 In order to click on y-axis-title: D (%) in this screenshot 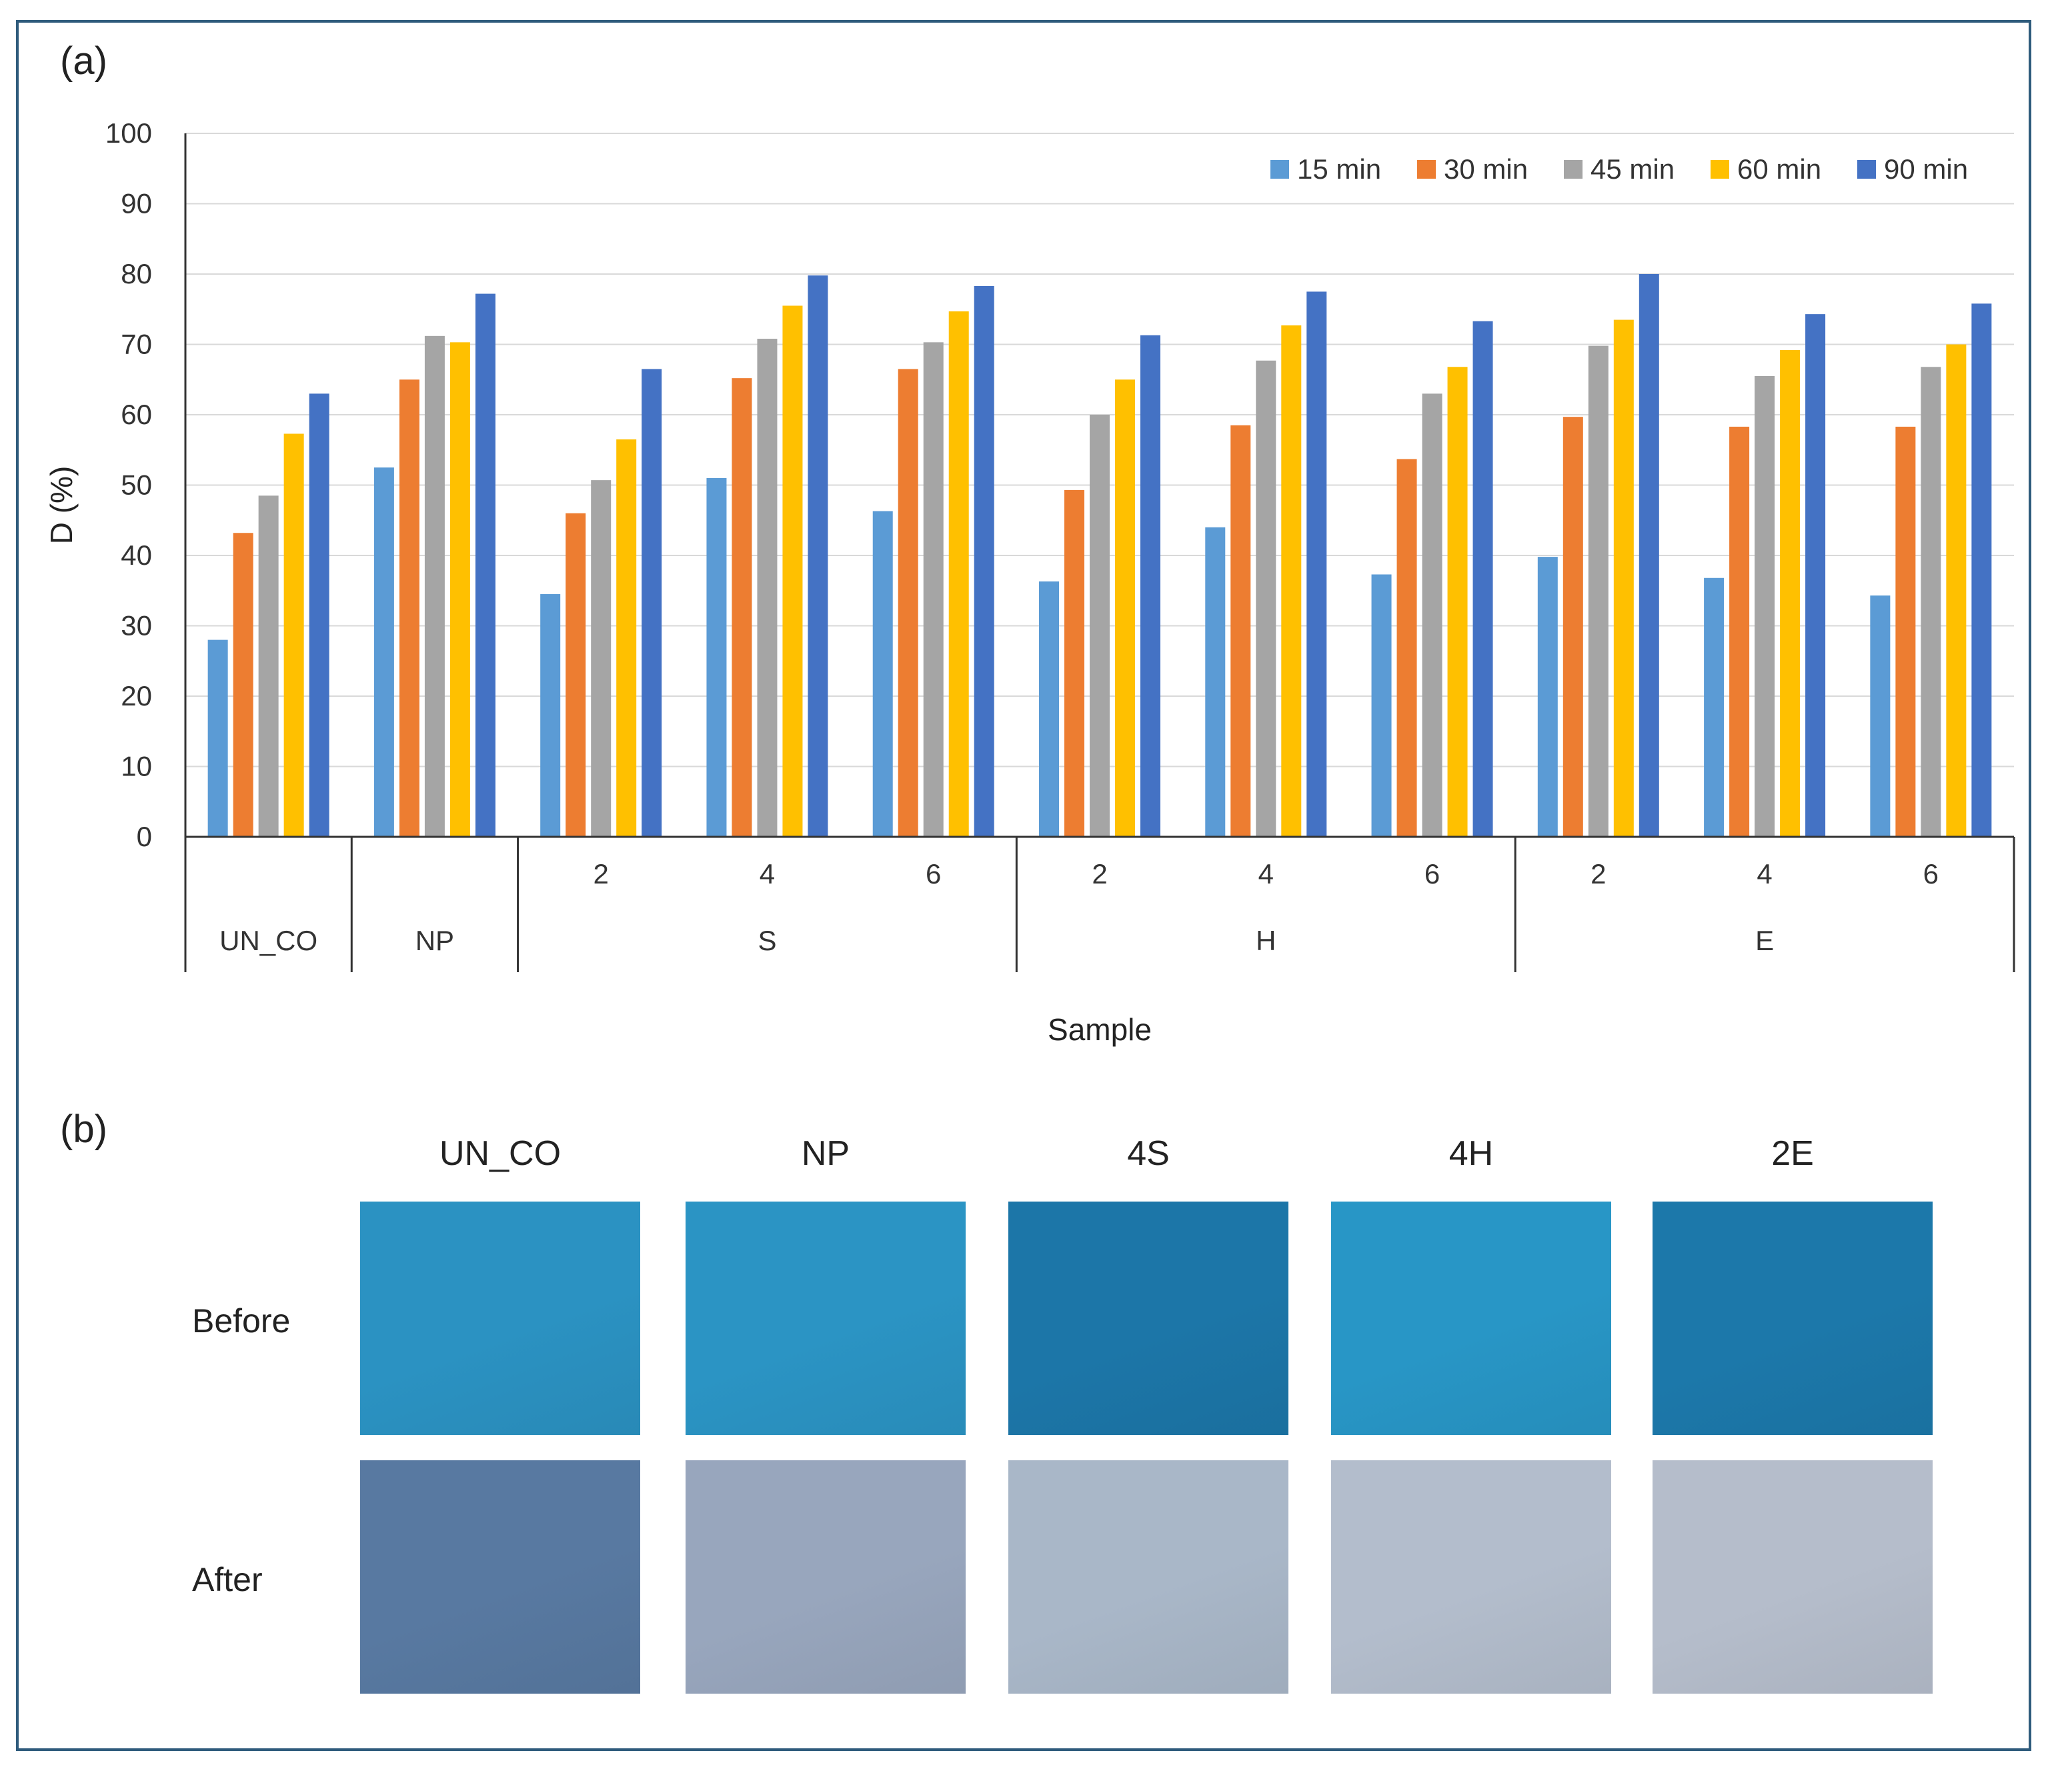, I will do `click(61, 506)`.